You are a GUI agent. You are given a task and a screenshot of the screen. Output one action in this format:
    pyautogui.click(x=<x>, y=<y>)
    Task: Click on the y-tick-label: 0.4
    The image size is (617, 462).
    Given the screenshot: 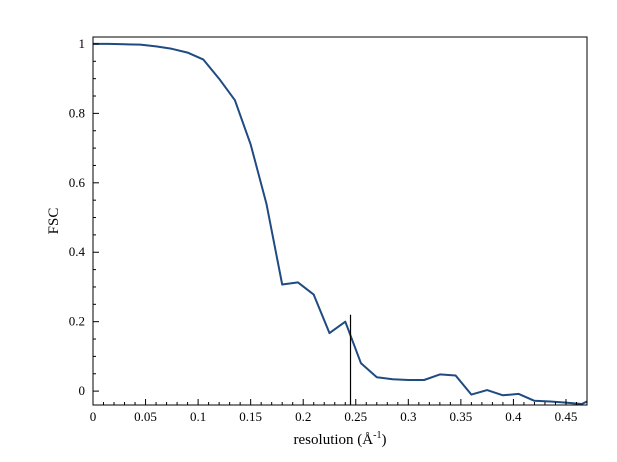 What is the action you would take?
    pyautogui.click(x=77, y=251)
    